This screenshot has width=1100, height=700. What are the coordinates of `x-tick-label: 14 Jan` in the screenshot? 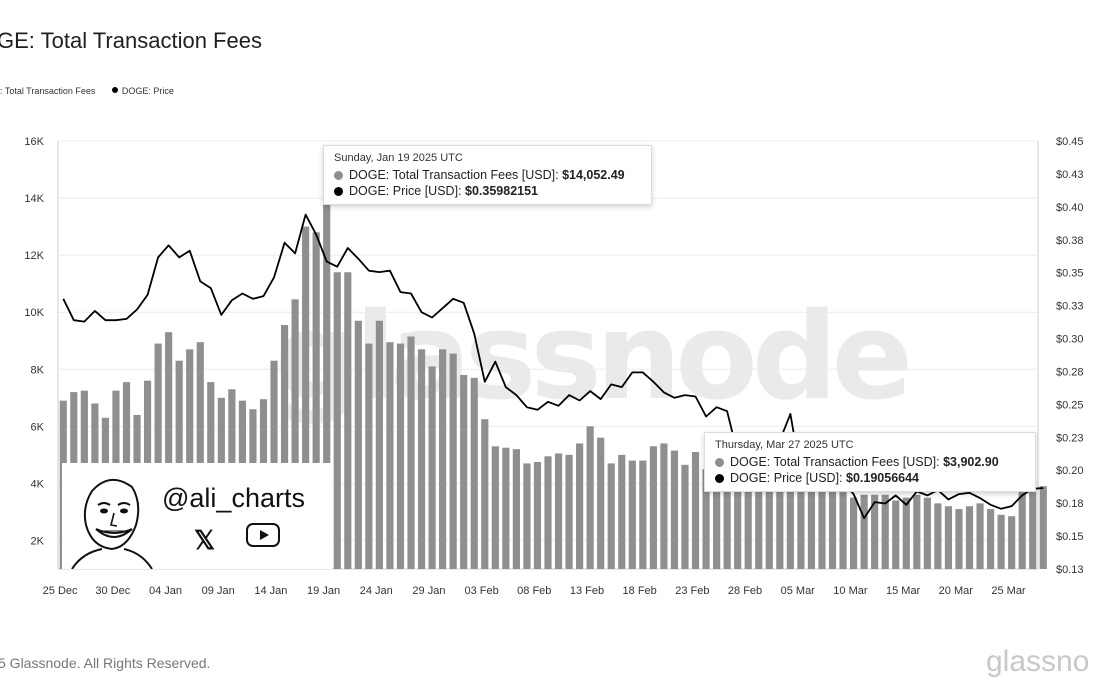 It's located at (270, 591).